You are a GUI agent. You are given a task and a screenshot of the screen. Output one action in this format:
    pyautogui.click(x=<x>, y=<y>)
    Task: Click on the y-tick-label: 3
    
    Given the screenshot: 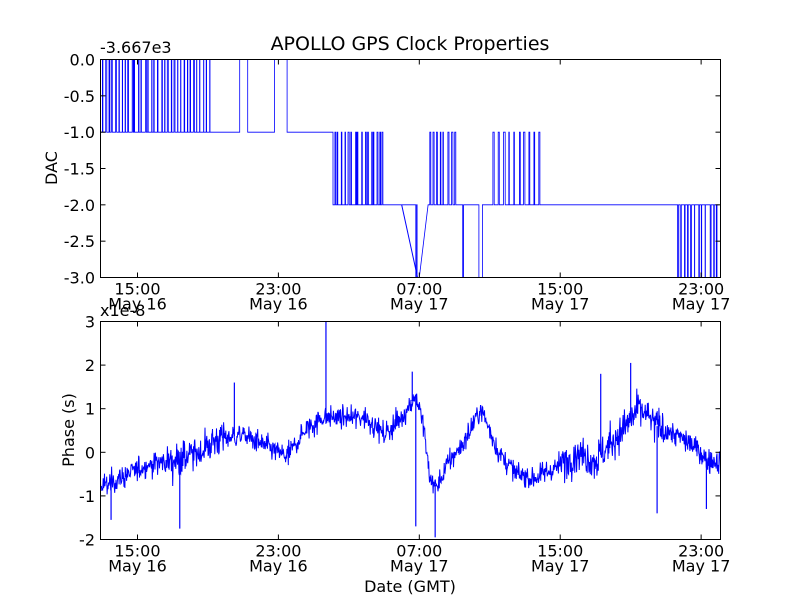 What is the action you would take?
    pyautogui.click(x=90, y=322)
    